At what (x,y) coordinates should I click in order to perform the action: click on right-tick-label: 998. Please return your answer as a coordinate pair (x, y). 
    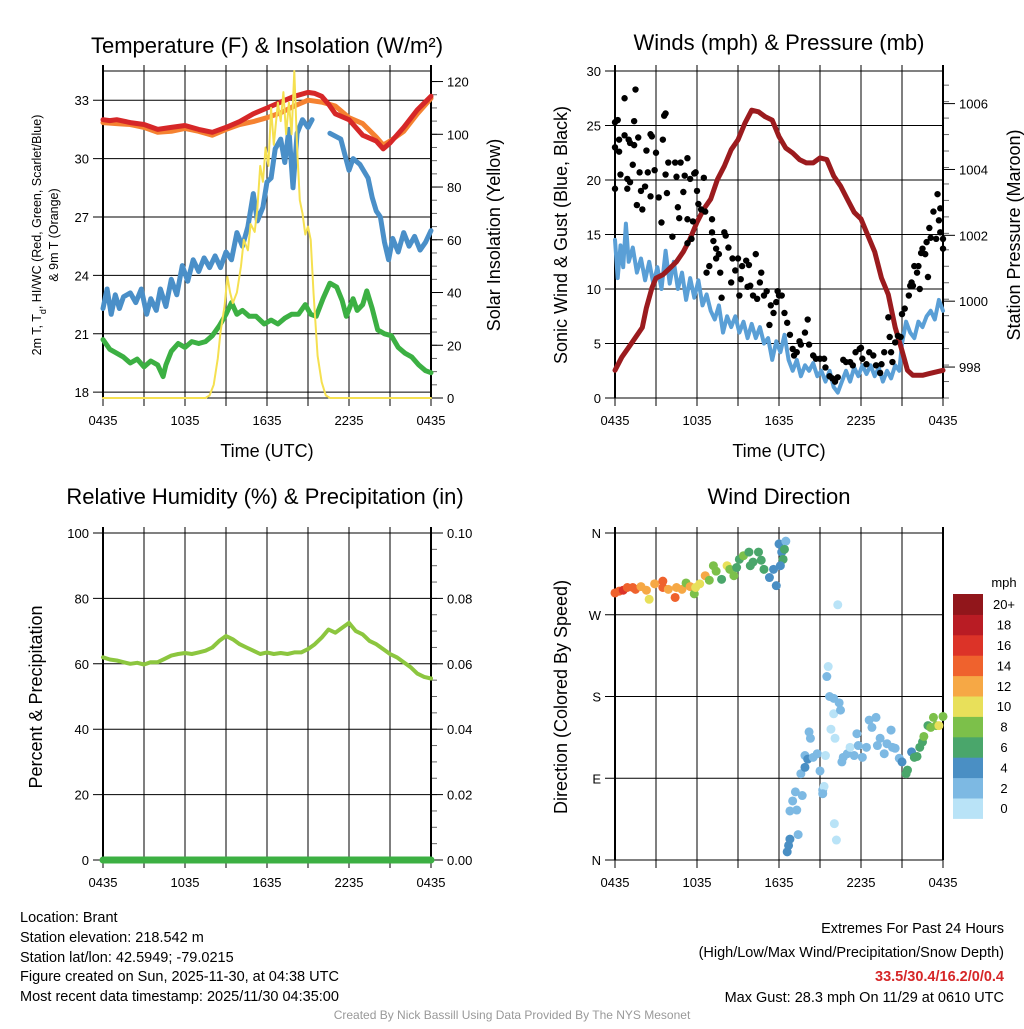
    Looking at the image, I should click on (970, 367).